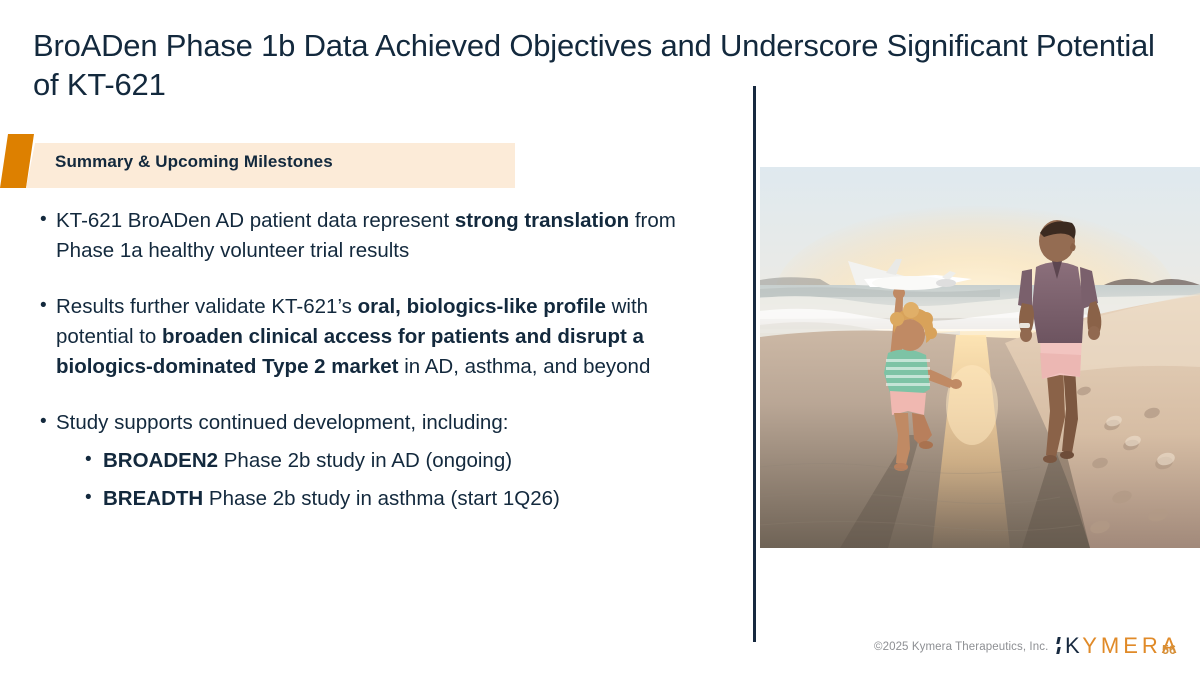 This screenshot has width=1200, height=675. Describe the element at coordinates (1060, 341) in the screenshot. I see `man-figure` at that location.